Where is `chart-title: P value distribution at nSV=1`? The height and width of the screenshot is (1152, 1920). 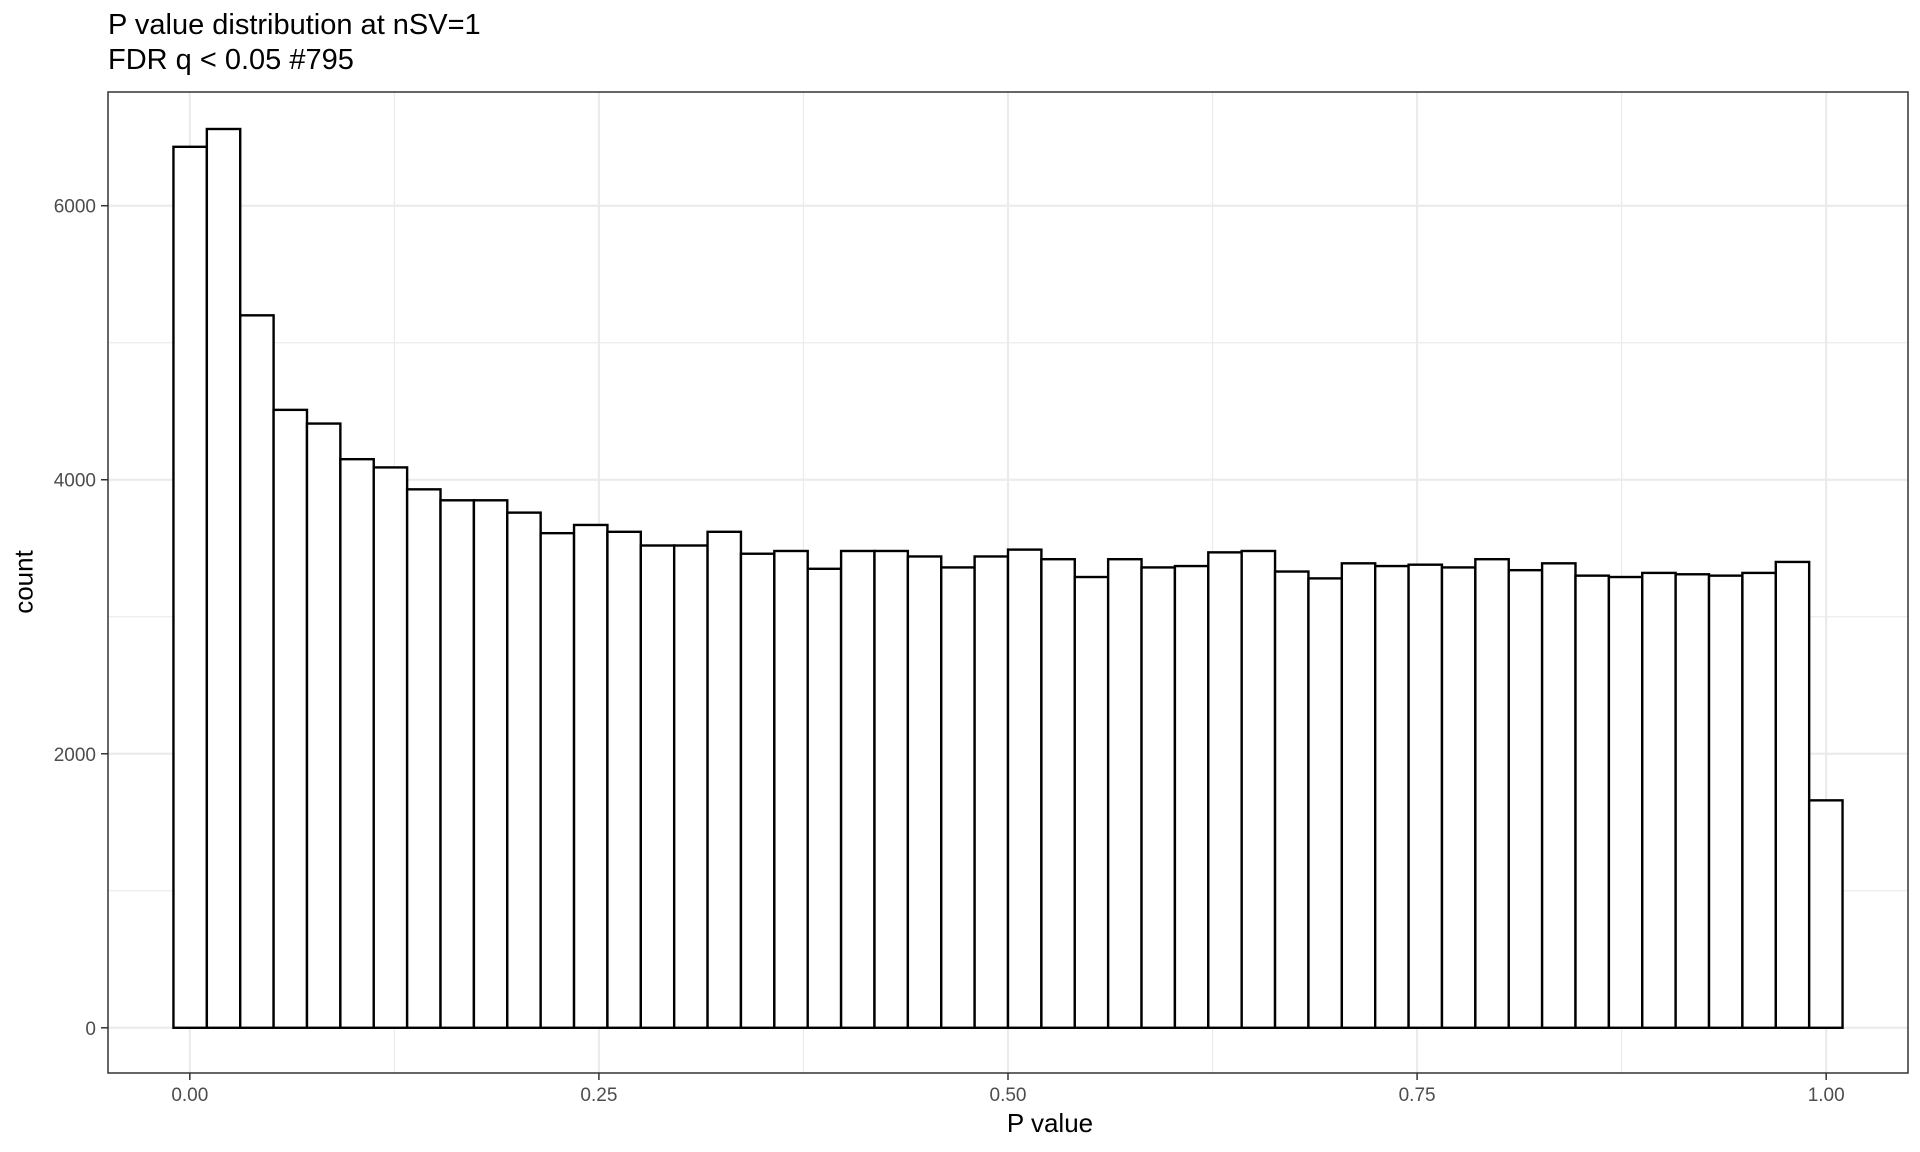 chart-title: P value distribution at nSV=1 is located at coordinates (294, 25).